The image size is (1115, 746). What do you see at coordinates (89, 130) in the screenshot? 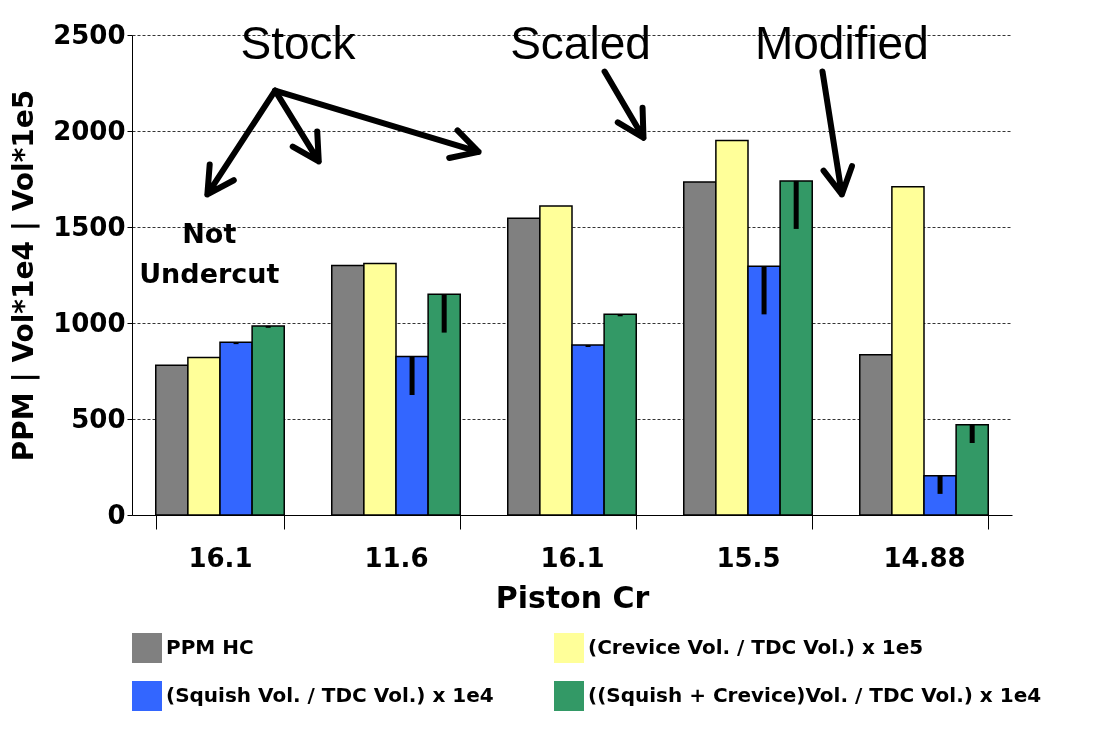
I see `y-tick-label: 2000` at bounding box center [89, 130].